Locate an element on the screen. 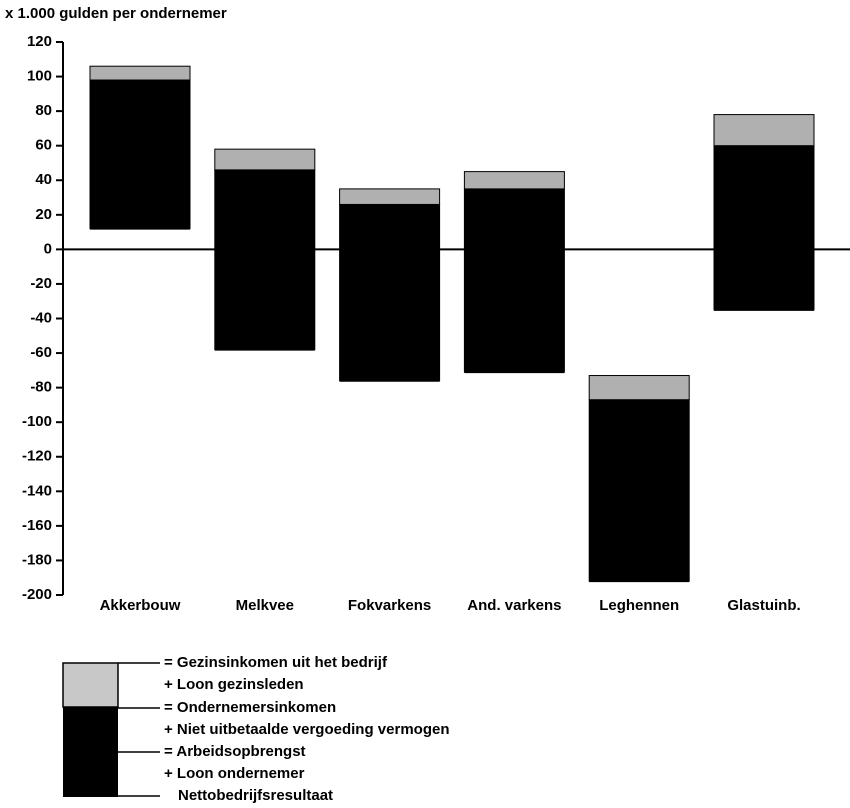 This screenshot has width=850, height=808. y-tick-label: 80 is located at coordinates (43, 110).